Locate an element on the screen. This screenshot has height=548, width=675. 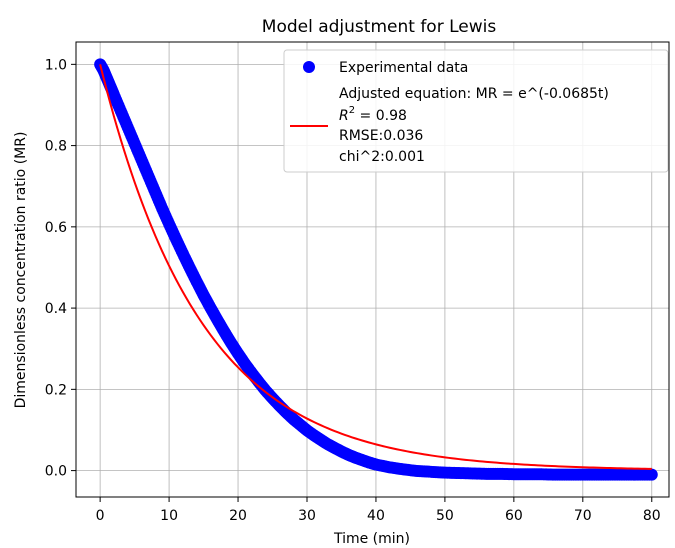
y-tick-label: 0.2 is located at coordinates (56, 390).